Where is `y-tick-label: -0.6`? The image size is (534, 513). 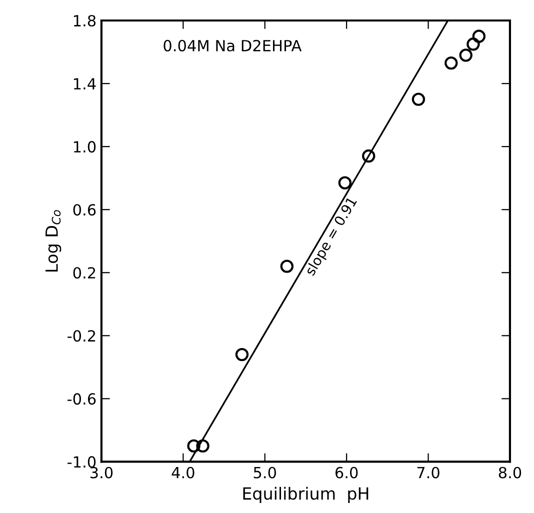 y-tick-label: -0.6 is located at coordinates (82, 399).